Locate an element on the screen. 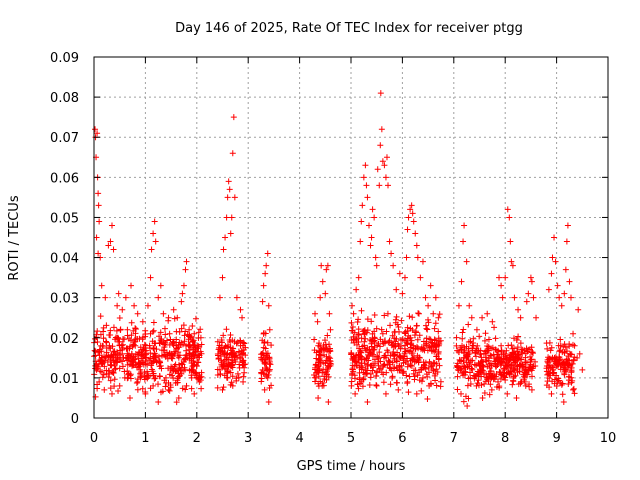 The image size is (640, 480). y-tick-label: 0.09 is located at coordinates (64, 58).